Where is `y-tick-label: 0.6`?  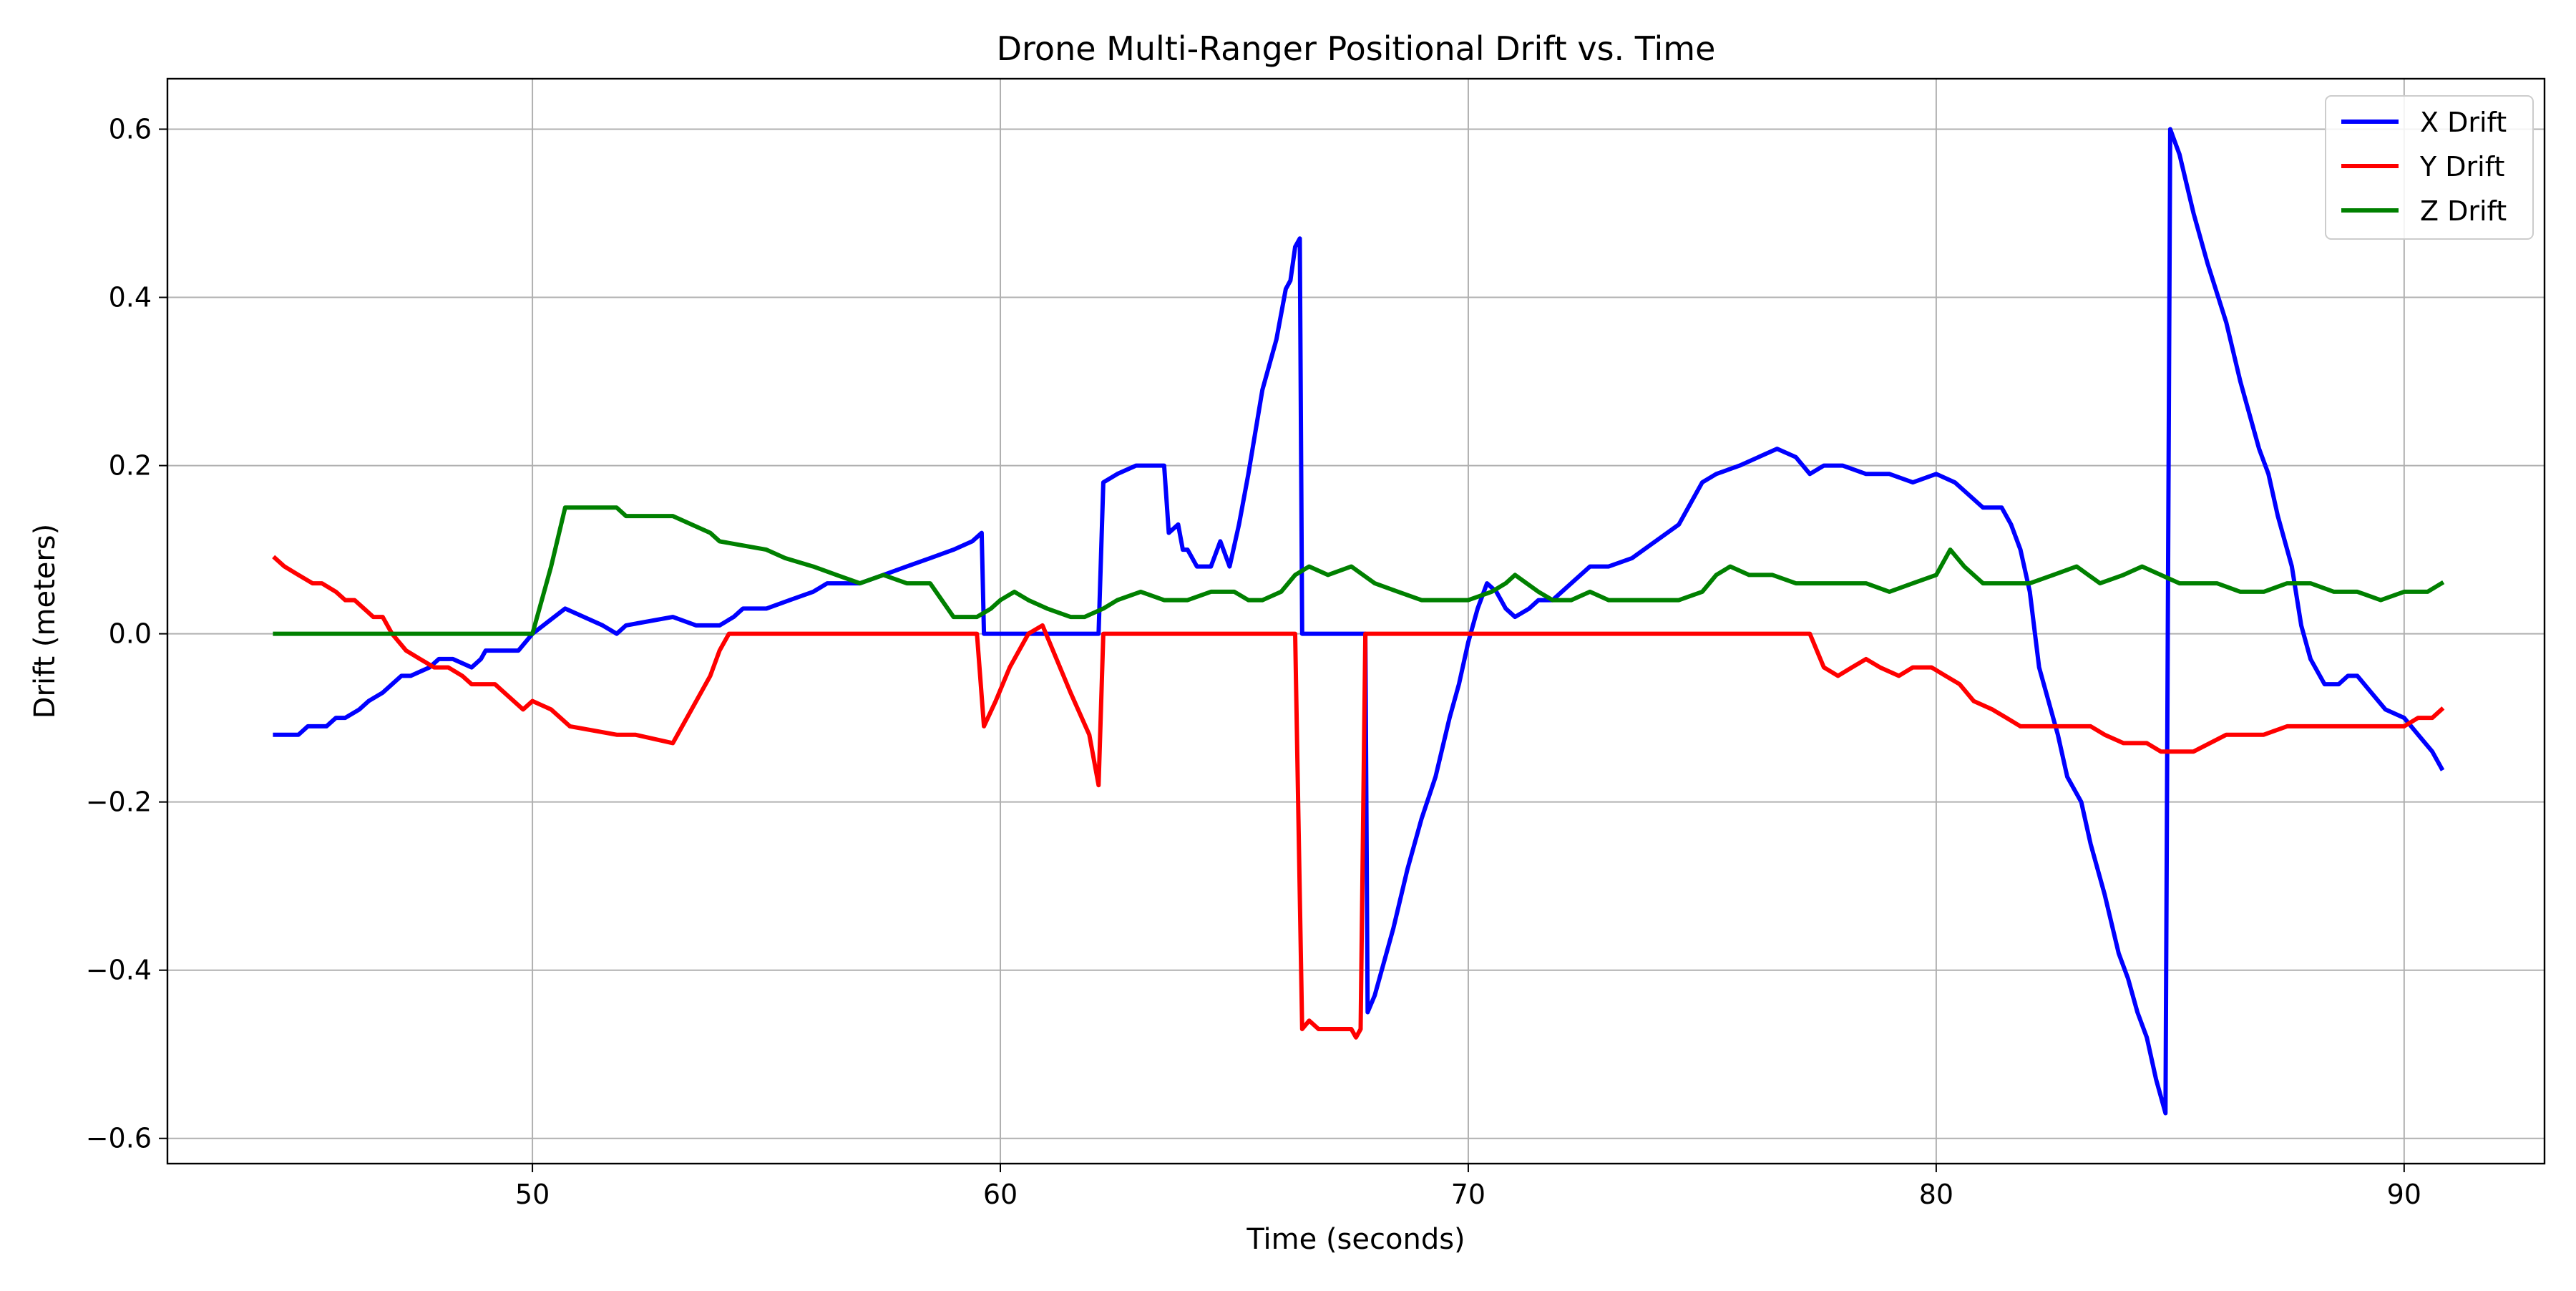 y-tick-label: 0.6 is located at coordinates (130, 129).